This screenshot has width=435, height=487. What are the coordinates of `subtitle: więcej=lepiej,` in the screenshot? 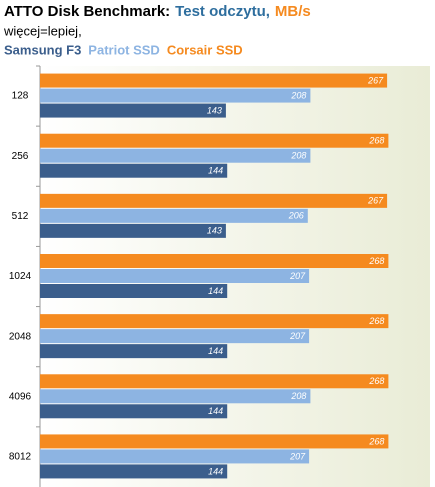 It's located at (42, 30).